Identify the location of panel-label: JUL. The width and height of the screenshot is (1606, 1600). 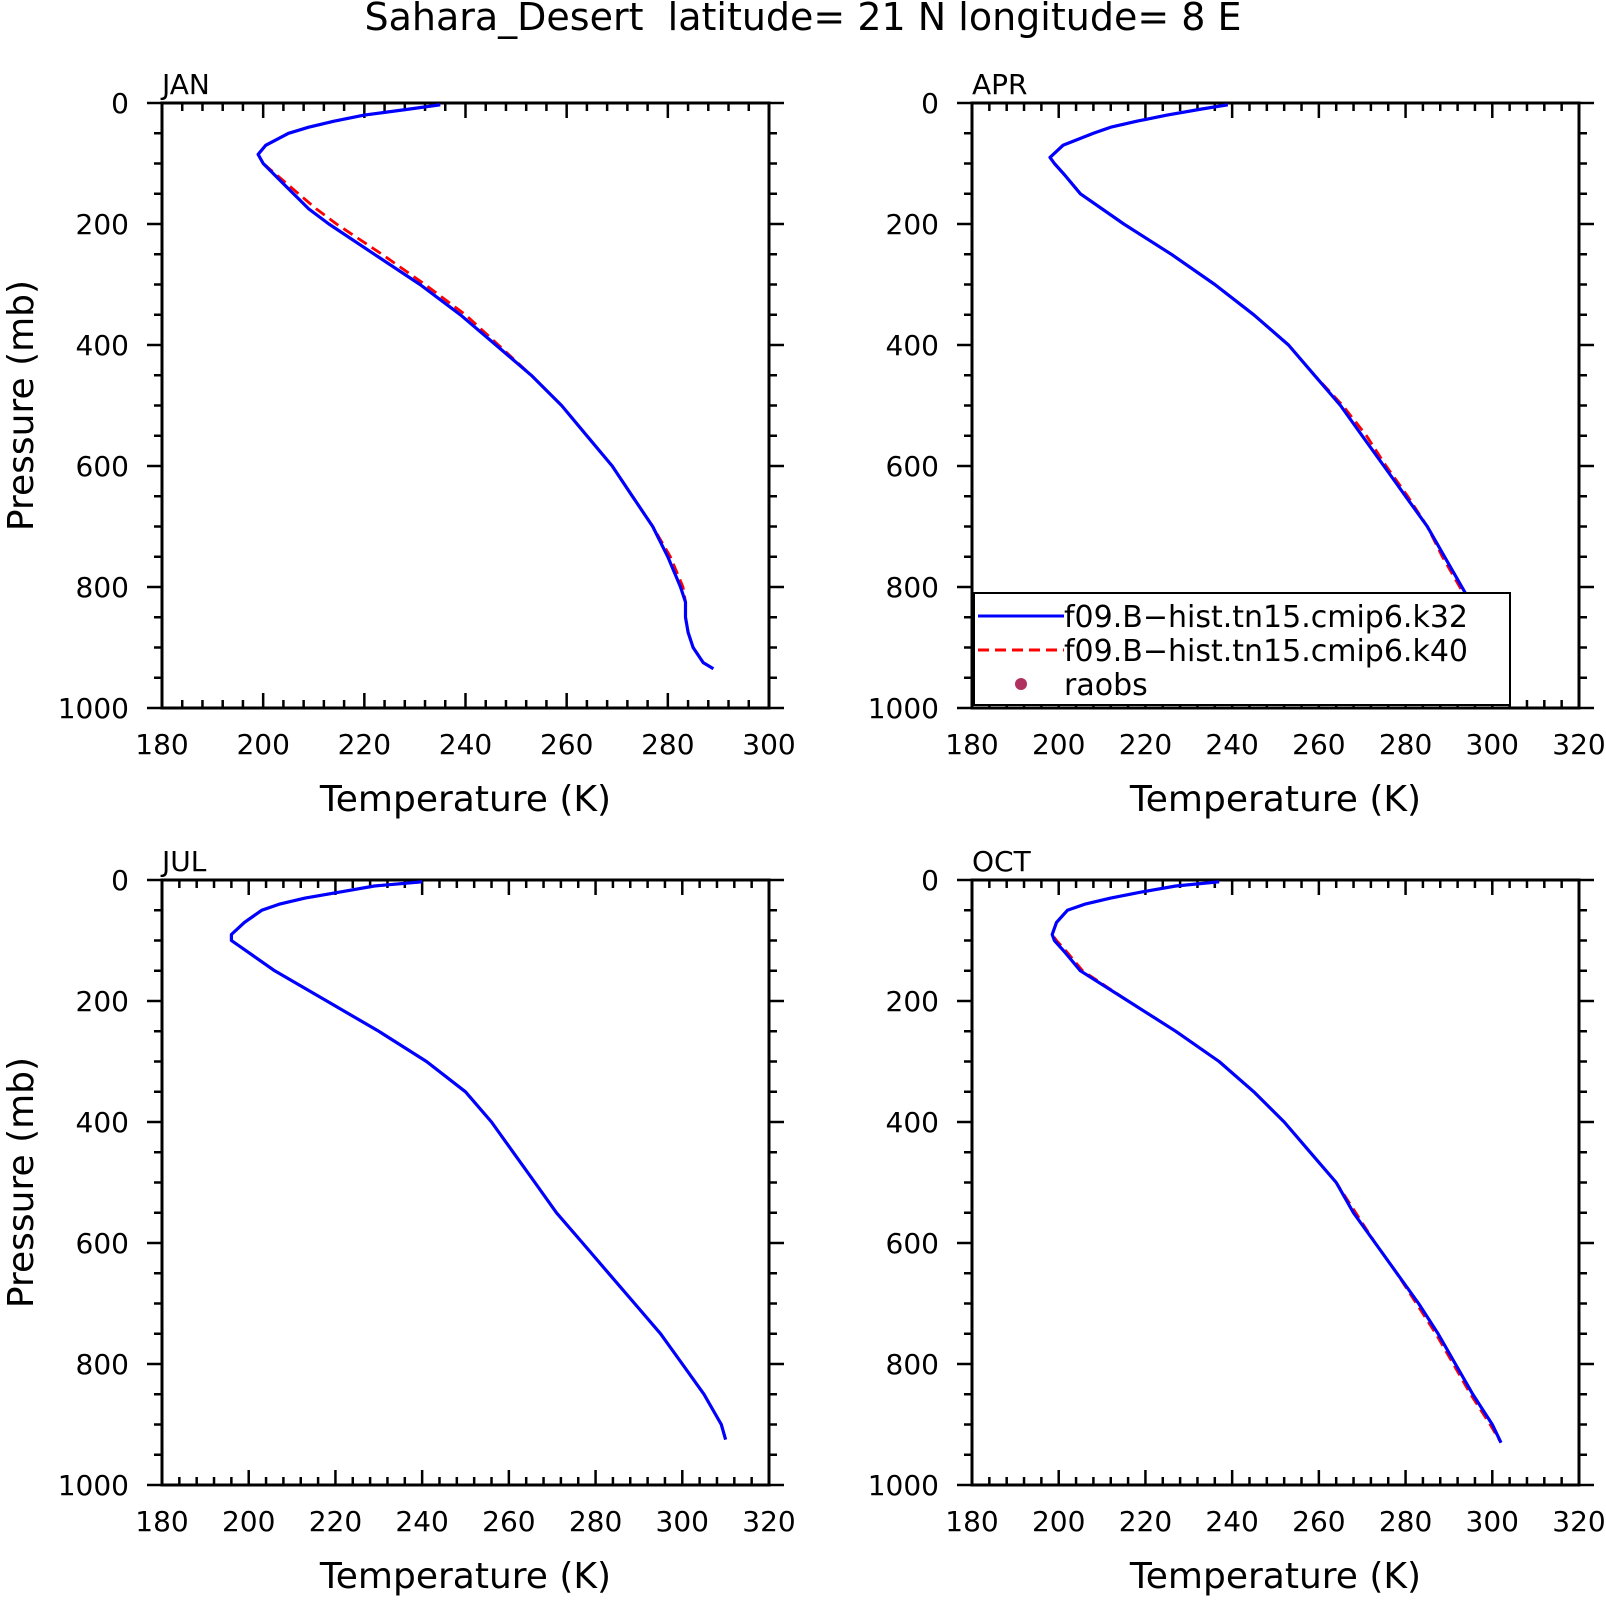
(183, 861).